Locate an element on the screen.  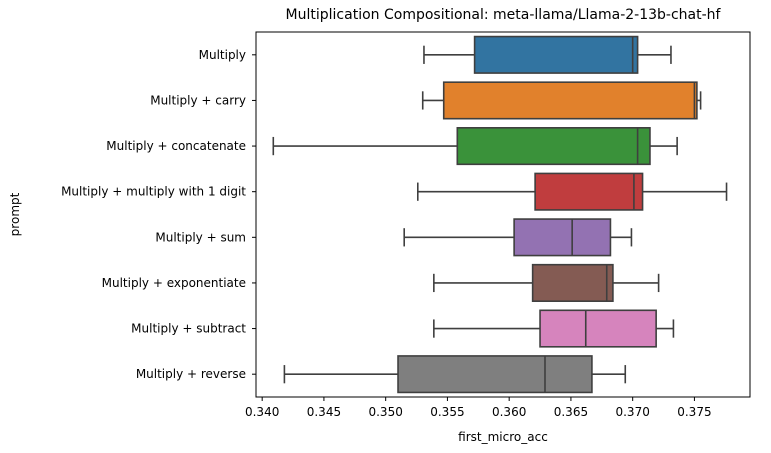
y-tick-label: Multiply + concatenate is located at coordinates (176, 146).